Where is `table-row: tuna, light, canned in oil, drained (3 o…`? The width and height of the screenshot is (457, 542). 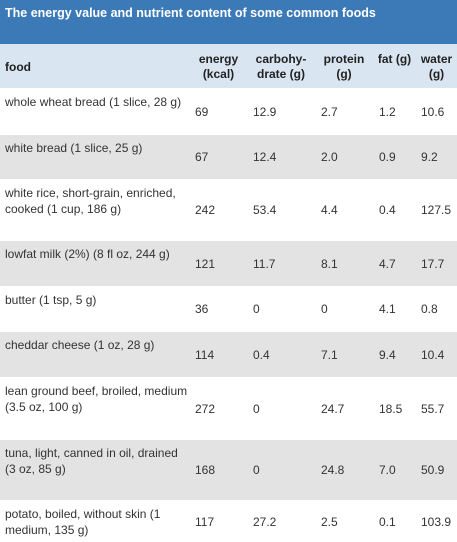 table-row: tuna, light, canned in oil, drained (3 o… is located at coordinates (228, 469).